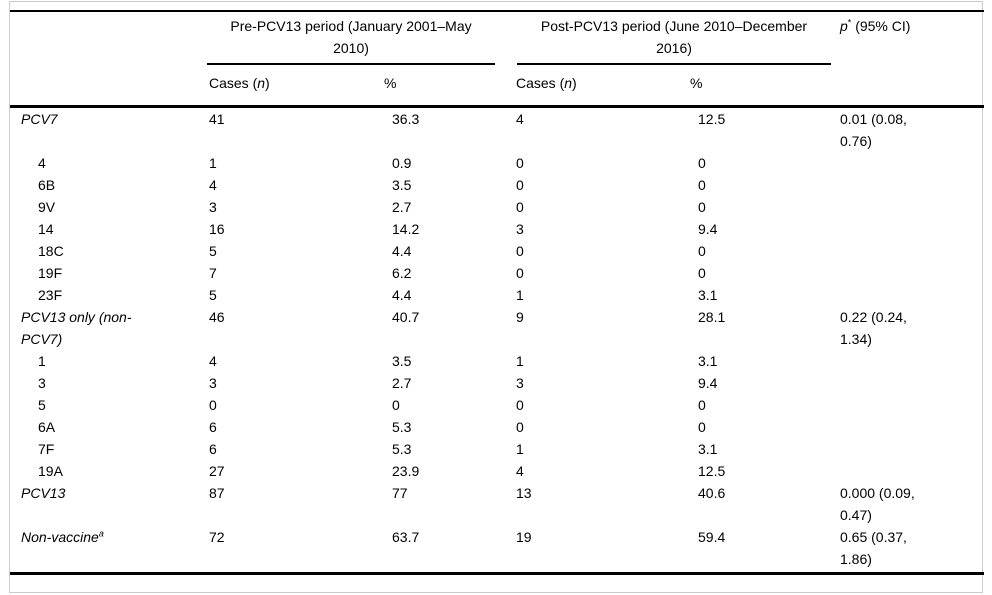 The image size is (992, 595). Describe the element at coordinates (712, 119) in the screenshot. I see `post-percent-value: 12.5` at that location.